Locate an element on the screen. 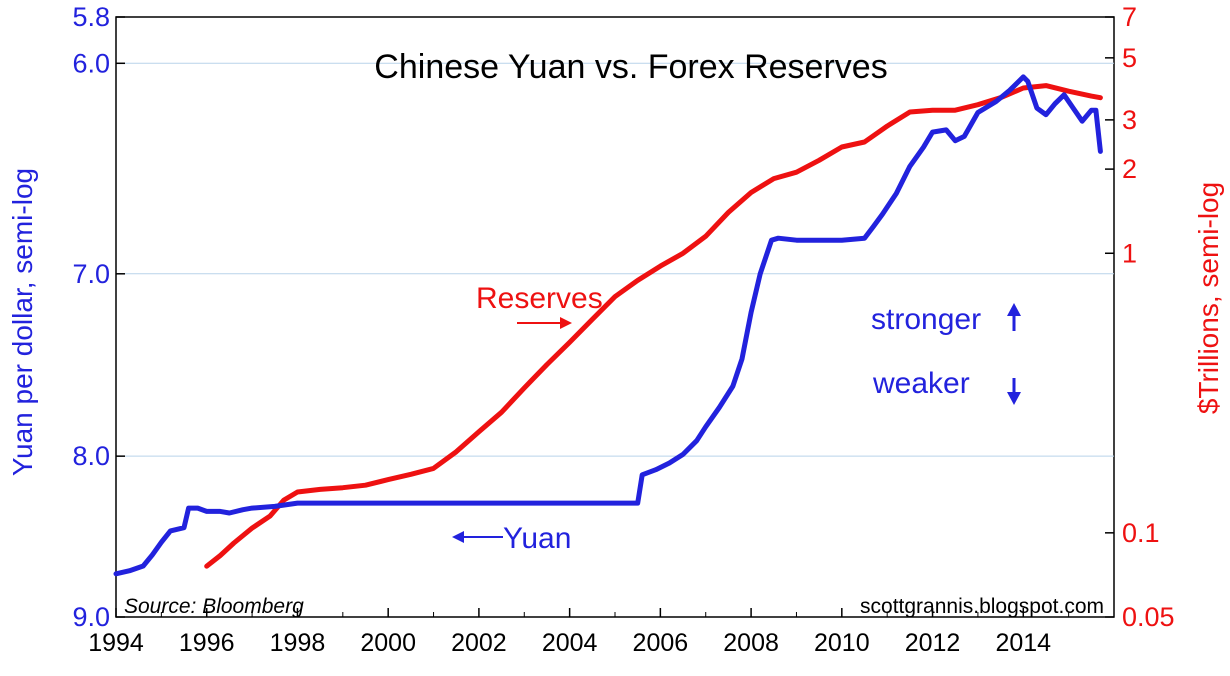  reserves-arrow-icon is located at coordinates (544, 323).